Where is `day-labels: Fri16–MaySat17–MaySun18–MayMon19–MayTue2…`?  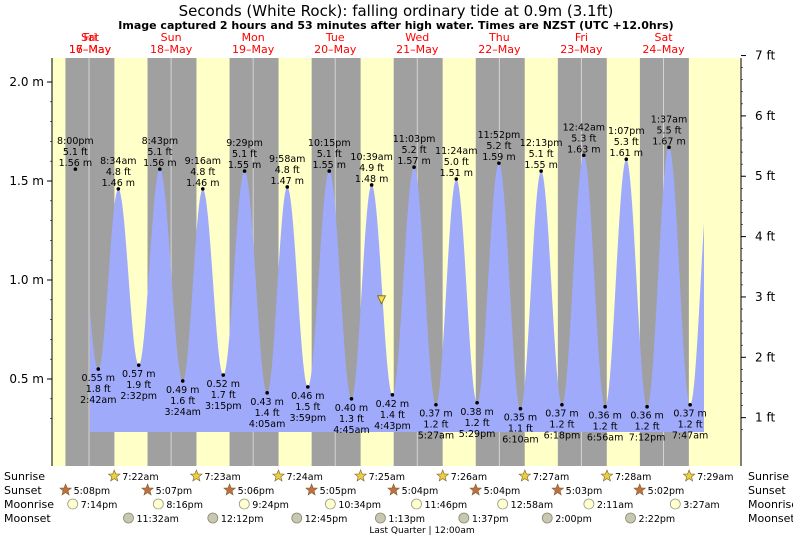
day-labels: Fri16–MaySat17–MaySun18–MayMon19–MayTue2… is located at coordinates (377, 43).